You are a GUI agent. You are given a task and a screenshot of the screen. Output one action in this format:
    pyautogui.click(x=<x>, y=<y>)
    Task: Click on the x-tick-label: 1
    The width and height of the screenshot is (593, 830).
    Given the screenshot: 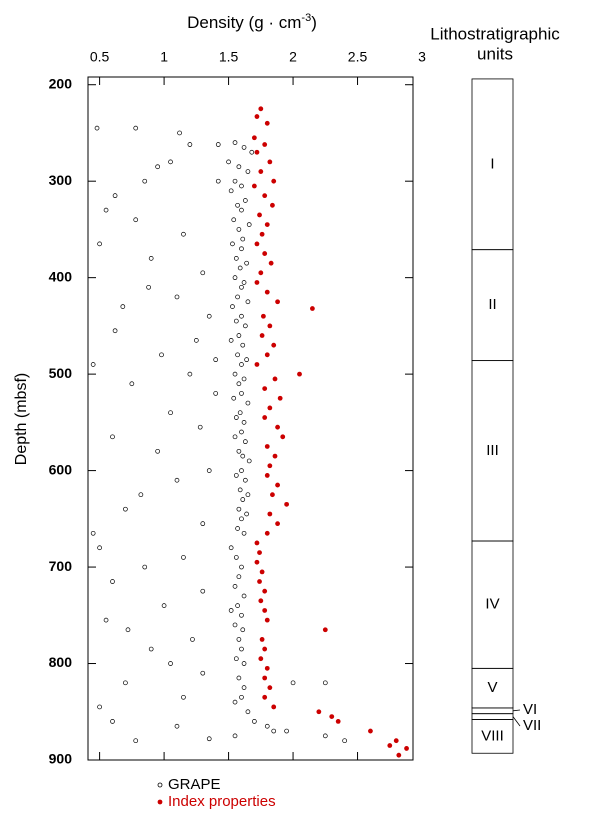 What is the action you would take?
    pyautogui.click(x=164, y=57)
    